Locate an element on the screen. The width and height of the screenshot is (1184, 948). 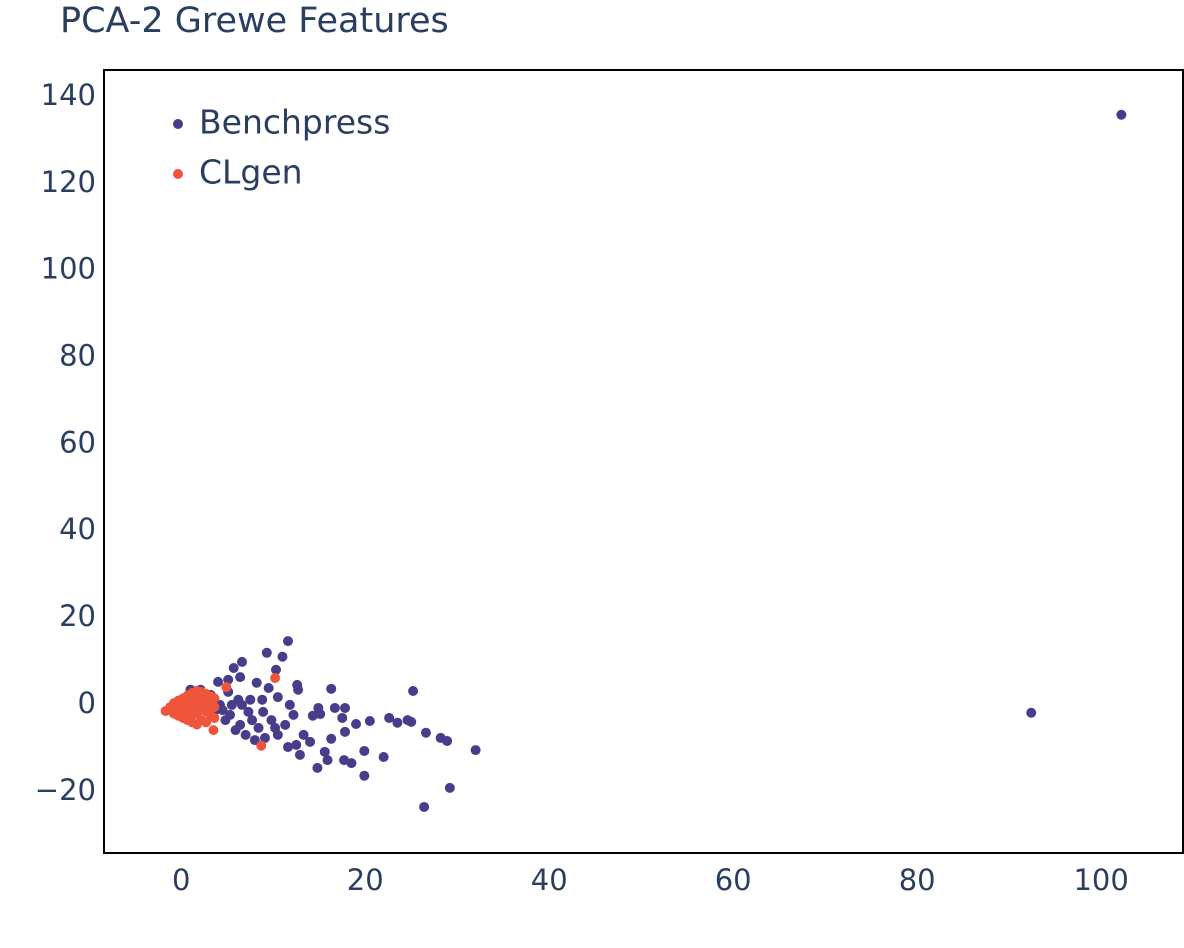
y-tick-label: 100 is located at coordinates (68, 269).